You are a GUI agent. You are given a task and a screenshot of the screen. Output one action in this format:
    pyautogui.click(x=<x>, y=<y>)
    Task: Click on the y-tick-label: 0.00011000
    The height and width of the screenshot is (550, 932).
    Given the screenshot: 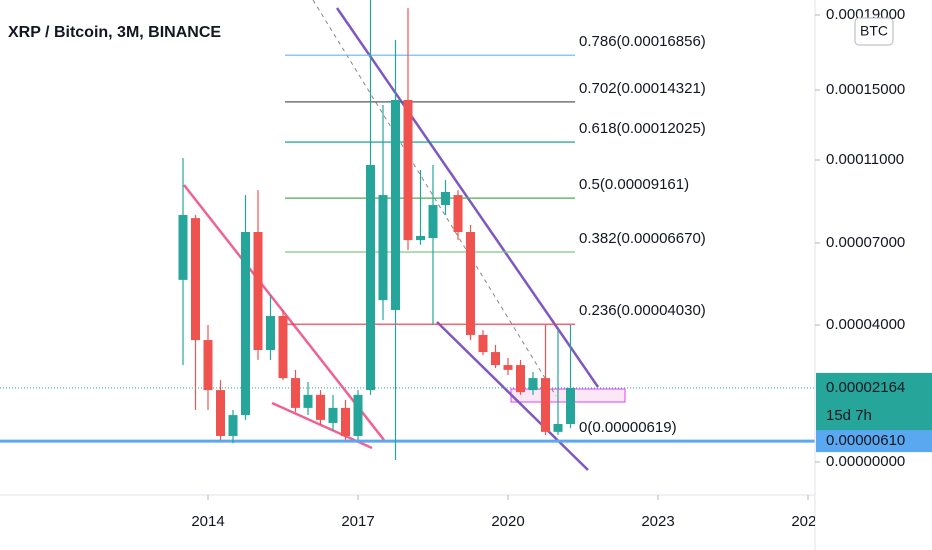 What is the action you would take?
    pyautogui.click(x=865, y=159)
    